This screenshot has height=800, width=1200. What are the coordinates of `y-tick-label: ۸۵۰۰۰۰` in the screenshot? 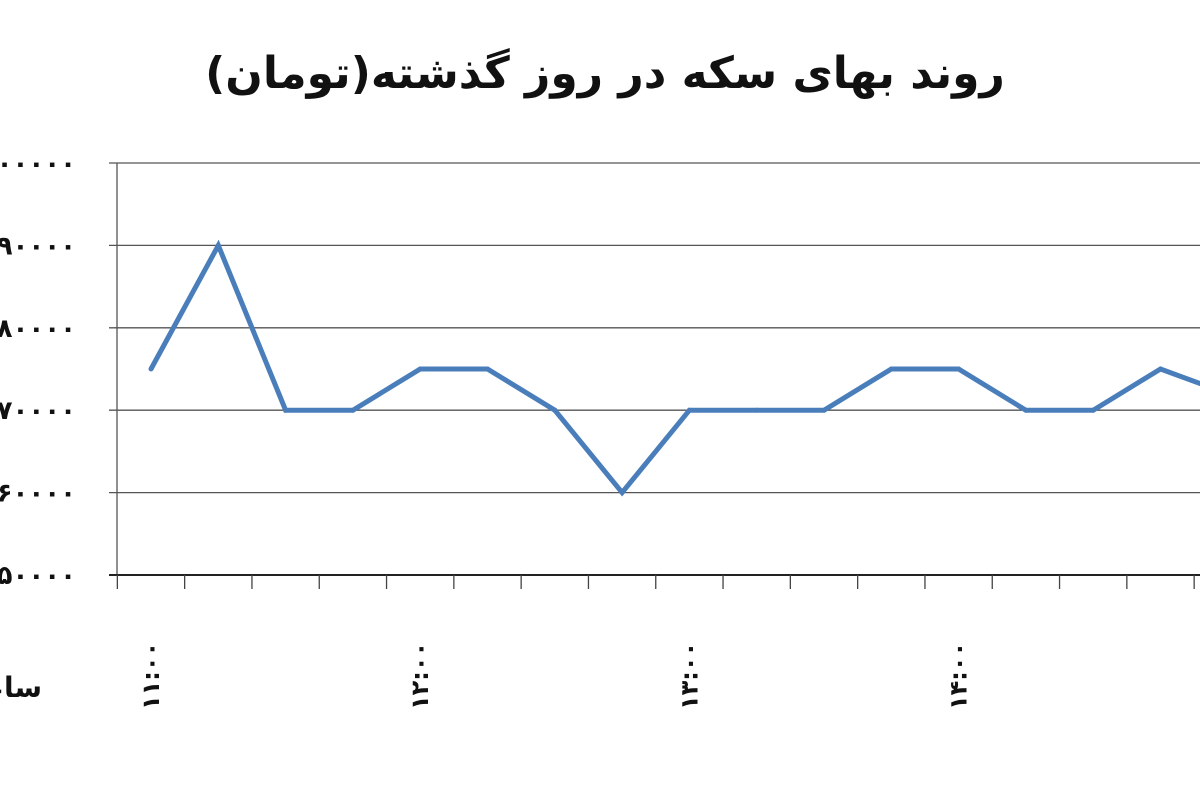 It's located at (38, 576).